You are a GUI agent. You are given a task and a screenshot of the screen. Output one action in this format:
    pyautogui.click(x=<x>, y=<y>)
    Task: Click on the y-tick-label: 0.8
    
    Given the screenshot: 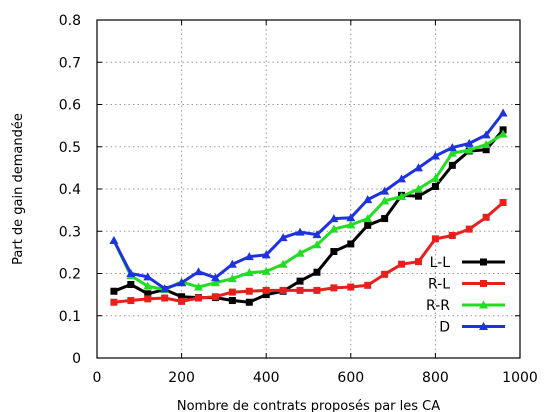 What is the action you would take?
    pyautogui.click(x=70, y=21)
    